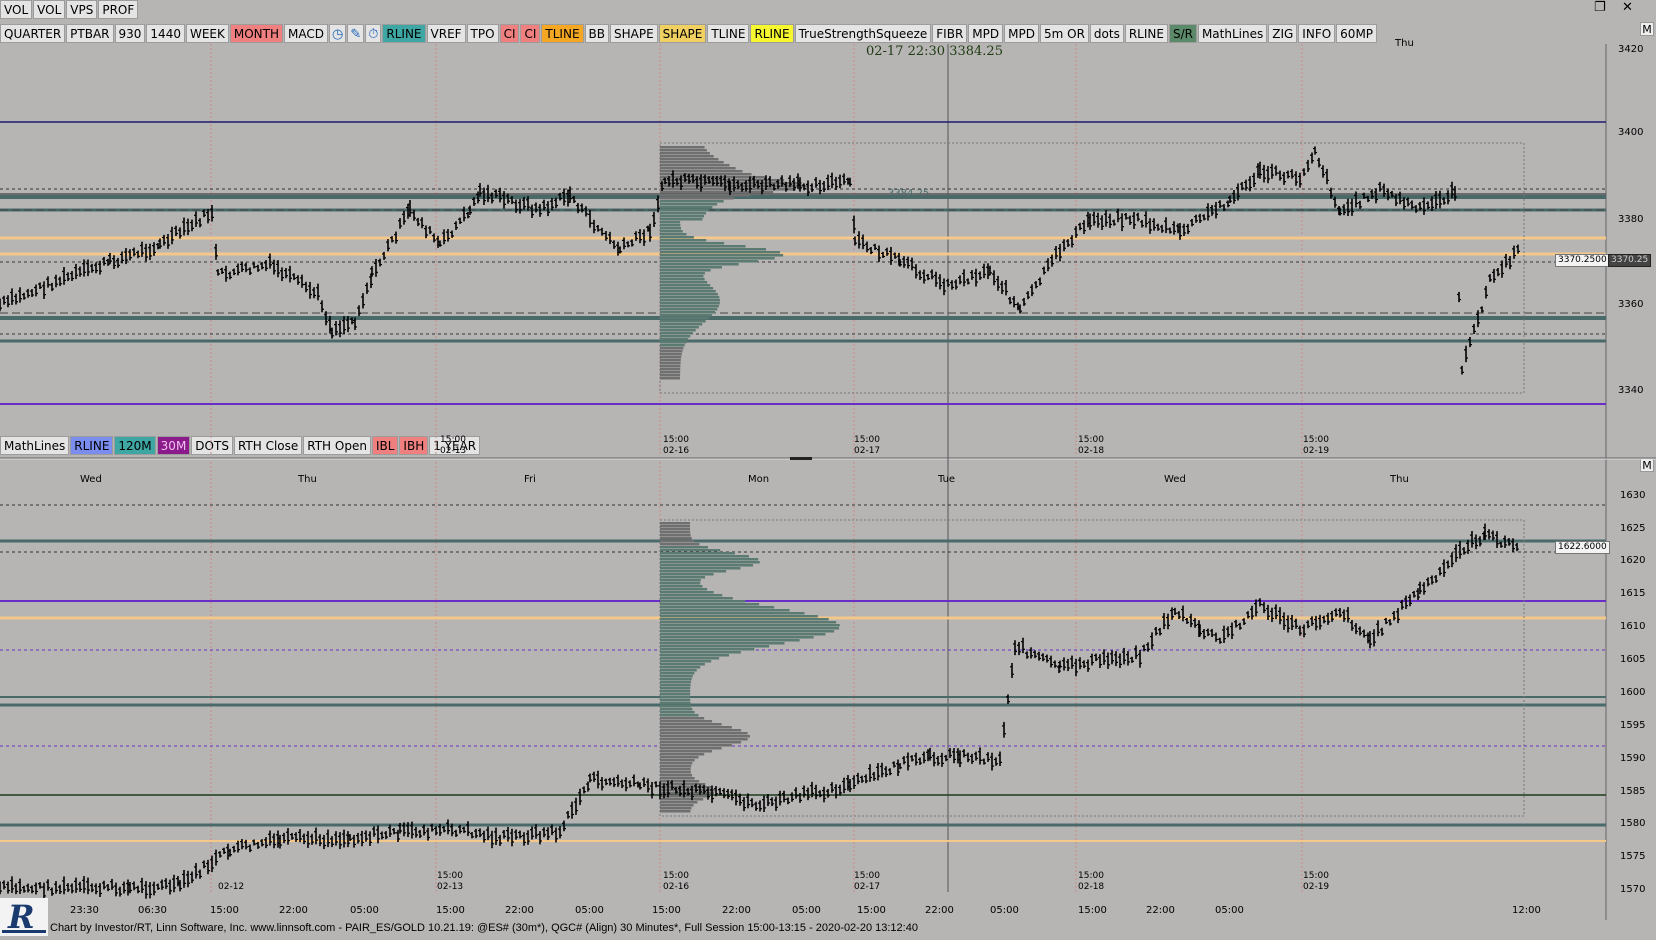 The width and height of the screenshot is (1656, 940). I want to click on restore-window-icon: ❐, so click(1600, 7).